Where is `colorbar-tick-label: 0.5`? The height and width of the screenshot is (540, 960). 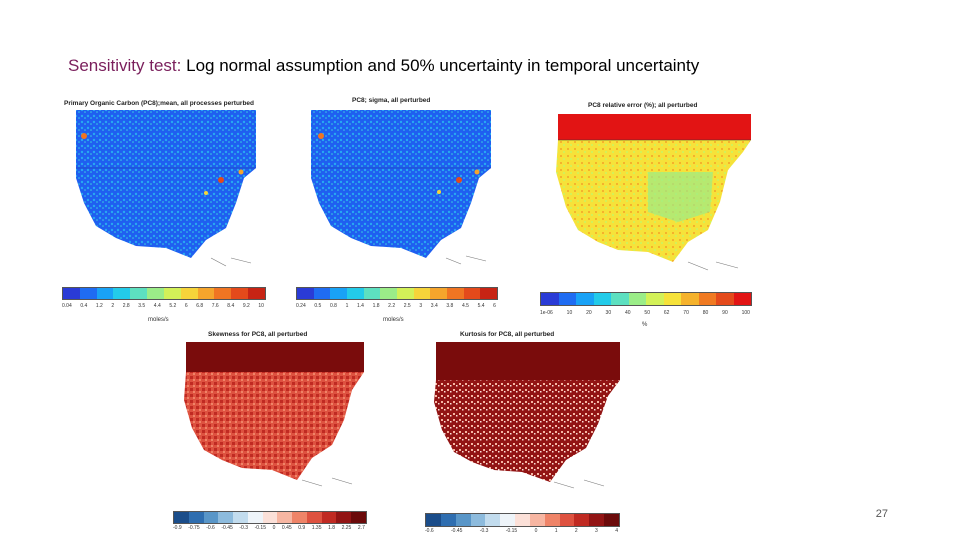 colorbar-tick-label: 0.5 is located at coordinates (318, 306).